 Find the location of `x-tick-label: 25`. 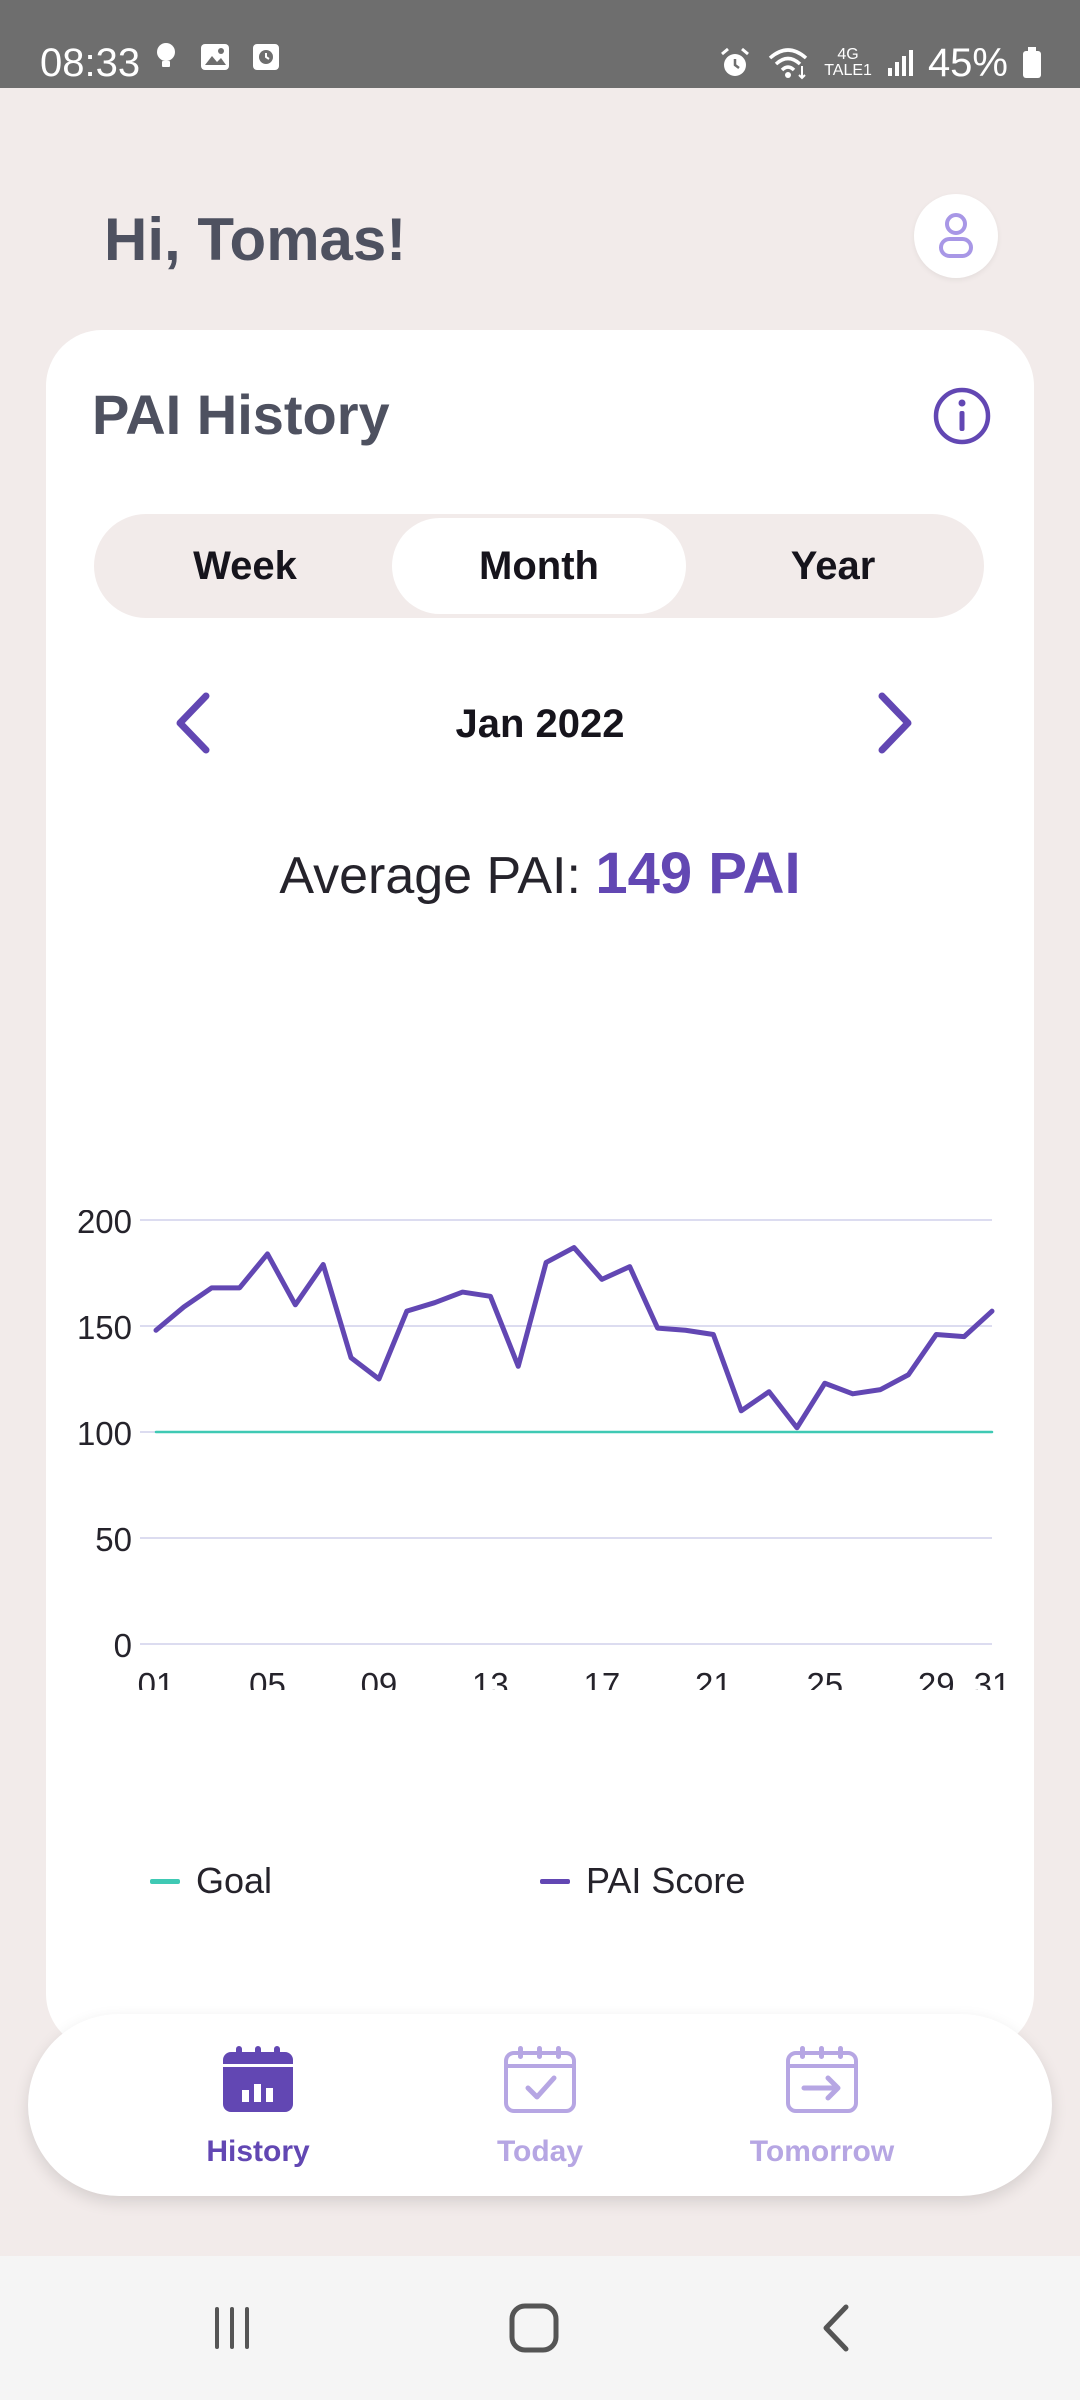

x-tick-label: 25 is located at coordinates (824, 1678).